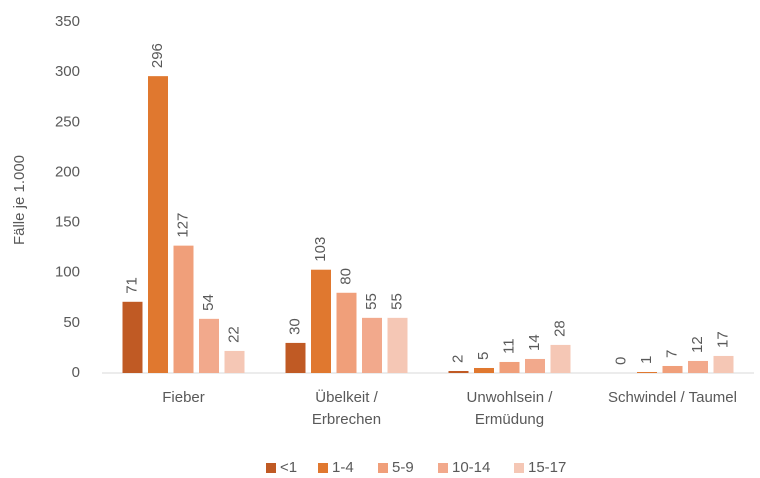  I want to click on data-label: 7, so click(671, 354).